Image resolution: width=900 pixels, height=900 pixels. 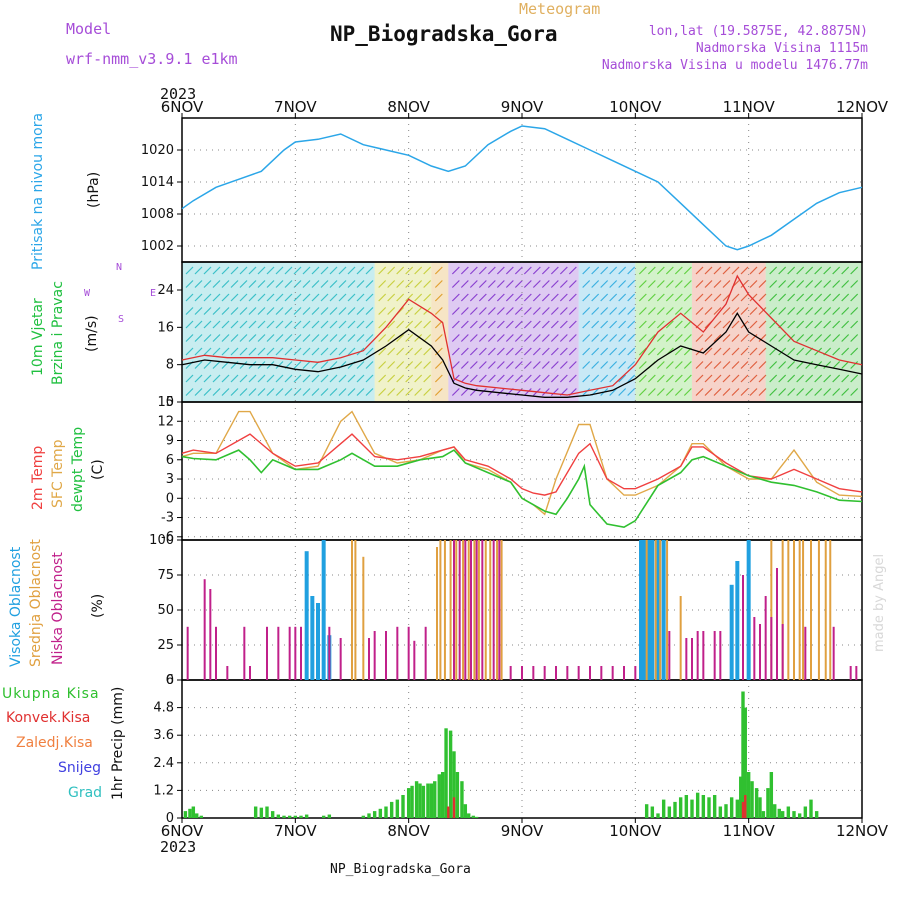 What do you see at coordinates (182, 831) in the screenshot?
I see `x-tick-label-bottom: 6NOV` at bounding box center [182, 831].